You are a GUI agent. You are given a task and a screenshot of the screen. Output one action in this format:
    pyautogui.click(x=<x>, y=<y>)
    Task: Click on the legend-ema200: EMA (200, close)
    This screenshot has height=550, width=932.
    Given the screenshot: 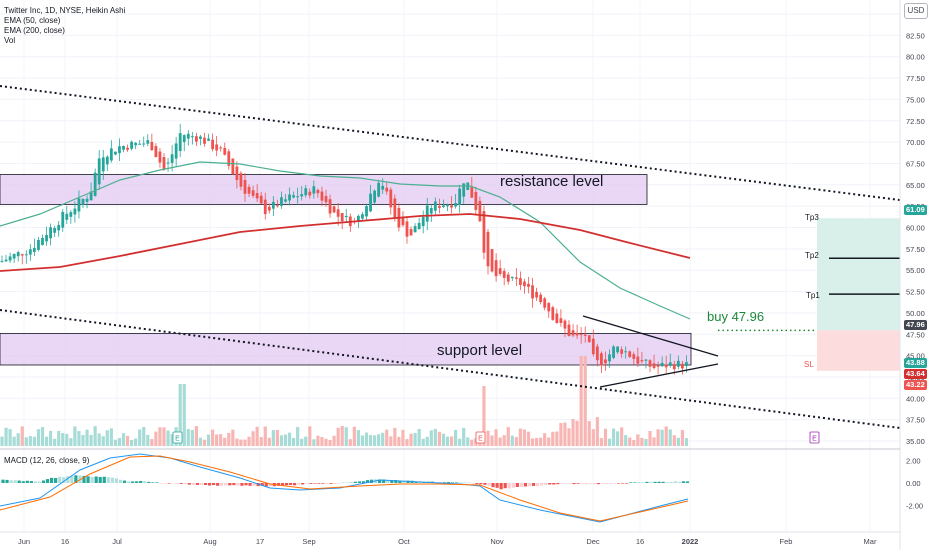 What is the action you would take?
    pyautogui.click(x=34, y=30)
    